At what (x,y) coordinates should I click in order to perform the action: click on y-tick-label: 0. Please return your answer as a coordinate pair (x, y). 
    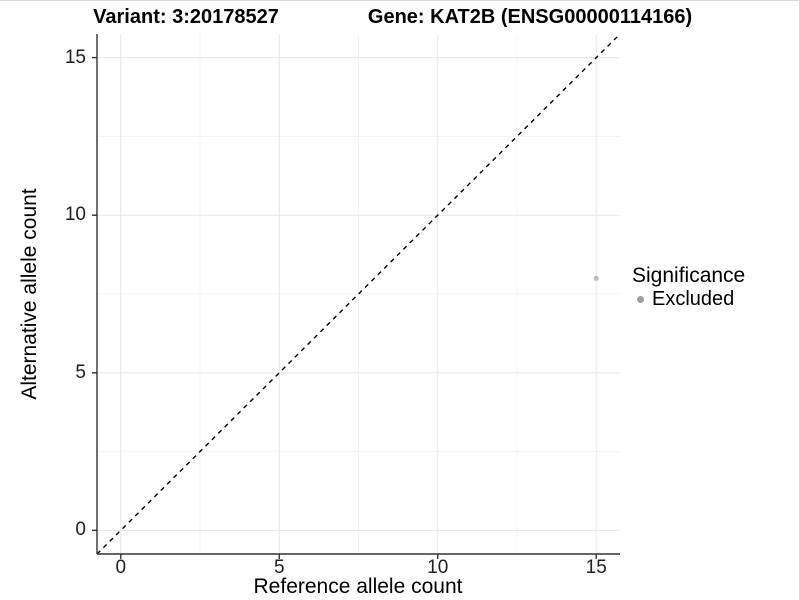
    Looking at the image, I should click on (80, 530).